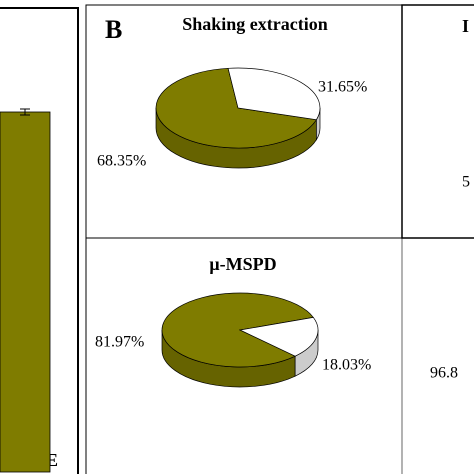  I want to click on bar, so click(25, 292).